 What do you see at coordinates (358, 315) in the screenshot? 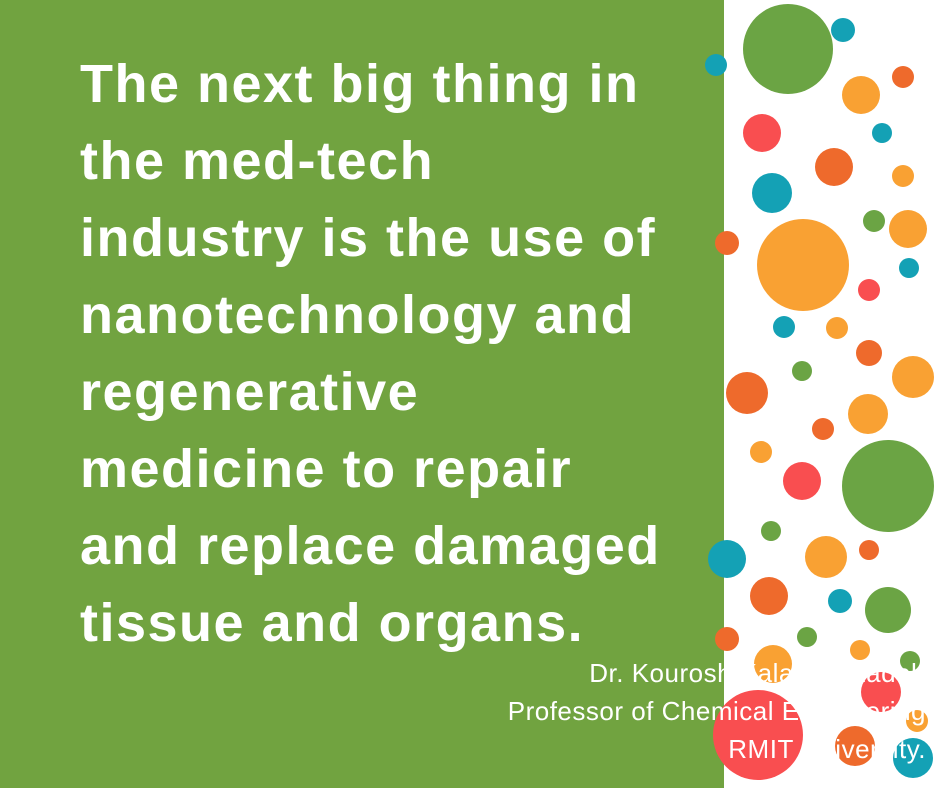
I see `quote-line: nanotechnology and` at bounding box center [358, 315].